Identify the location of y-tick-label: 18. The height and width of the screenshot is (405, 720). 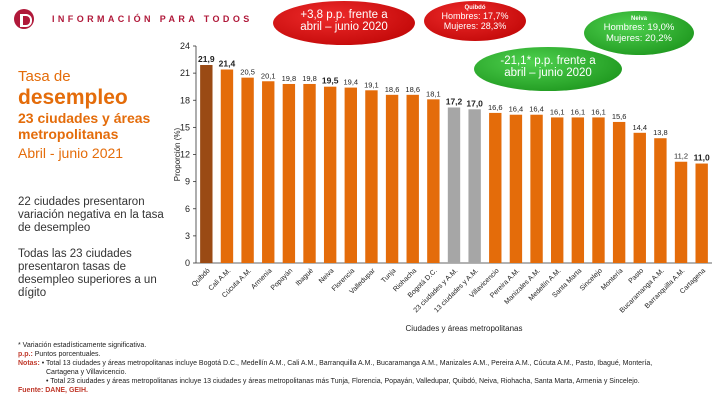
(185, 100).